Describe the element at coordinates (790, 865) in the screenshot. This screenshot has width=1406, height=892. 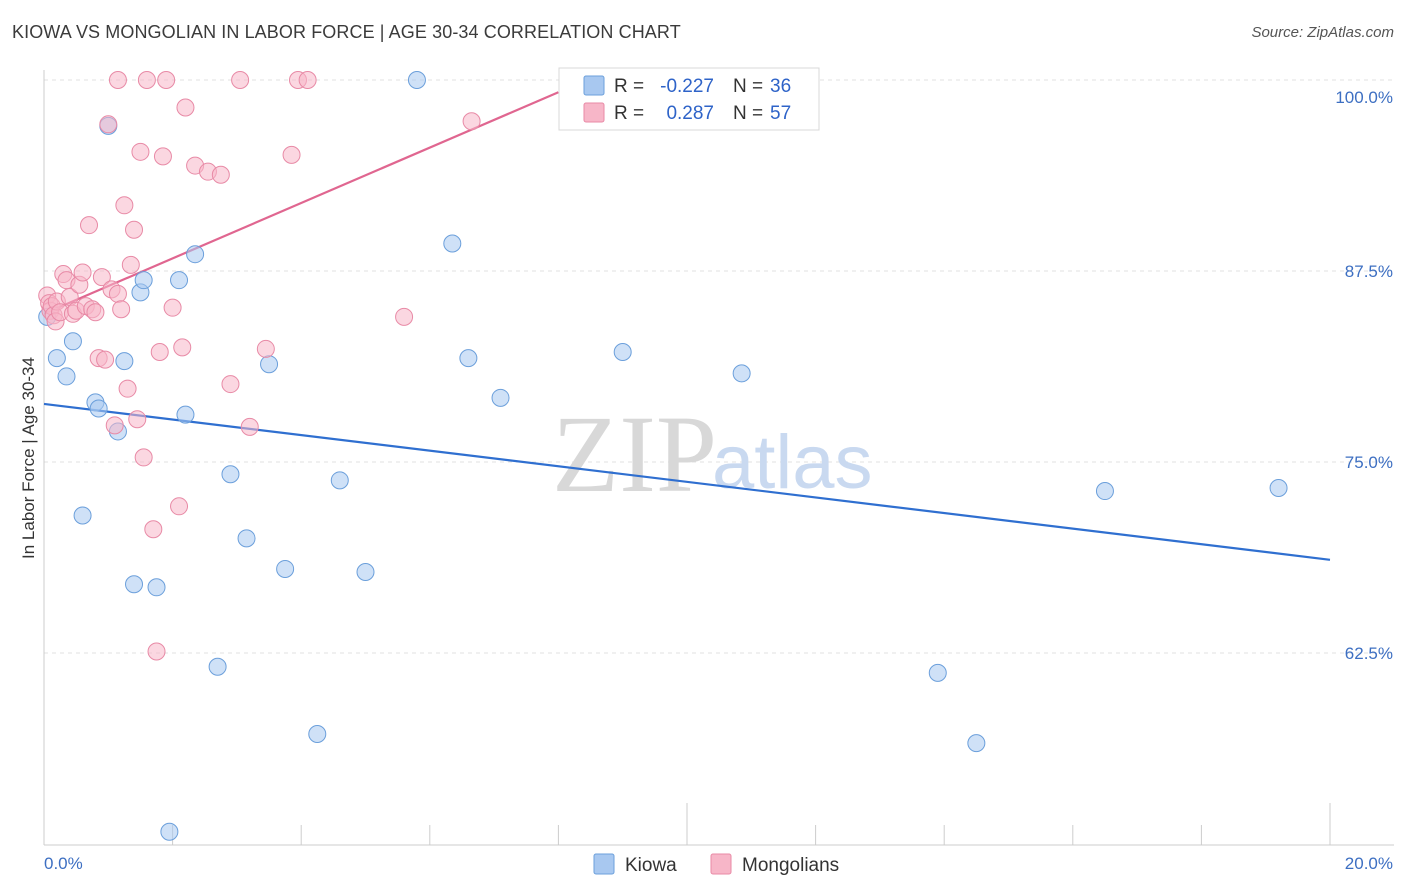
I see `bottom-legend-label-mongolians: Mongolians` at that location.